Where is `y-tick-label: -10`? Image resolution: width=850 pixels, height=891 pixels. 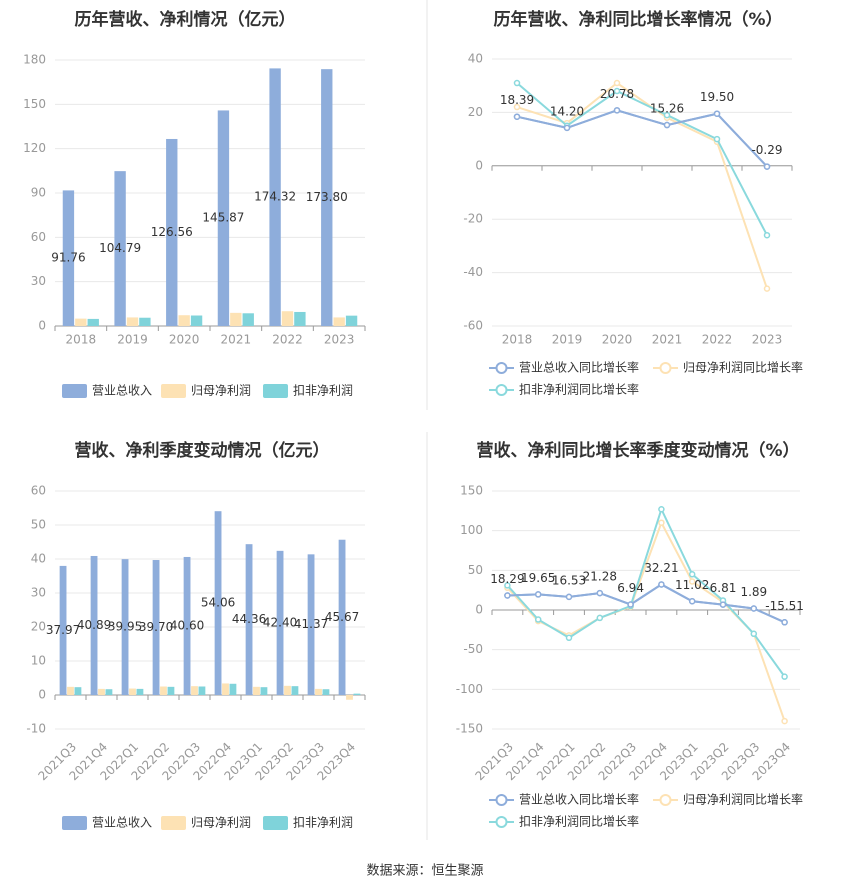 y-tick-label: -10 is located at coordinates (36, 729).